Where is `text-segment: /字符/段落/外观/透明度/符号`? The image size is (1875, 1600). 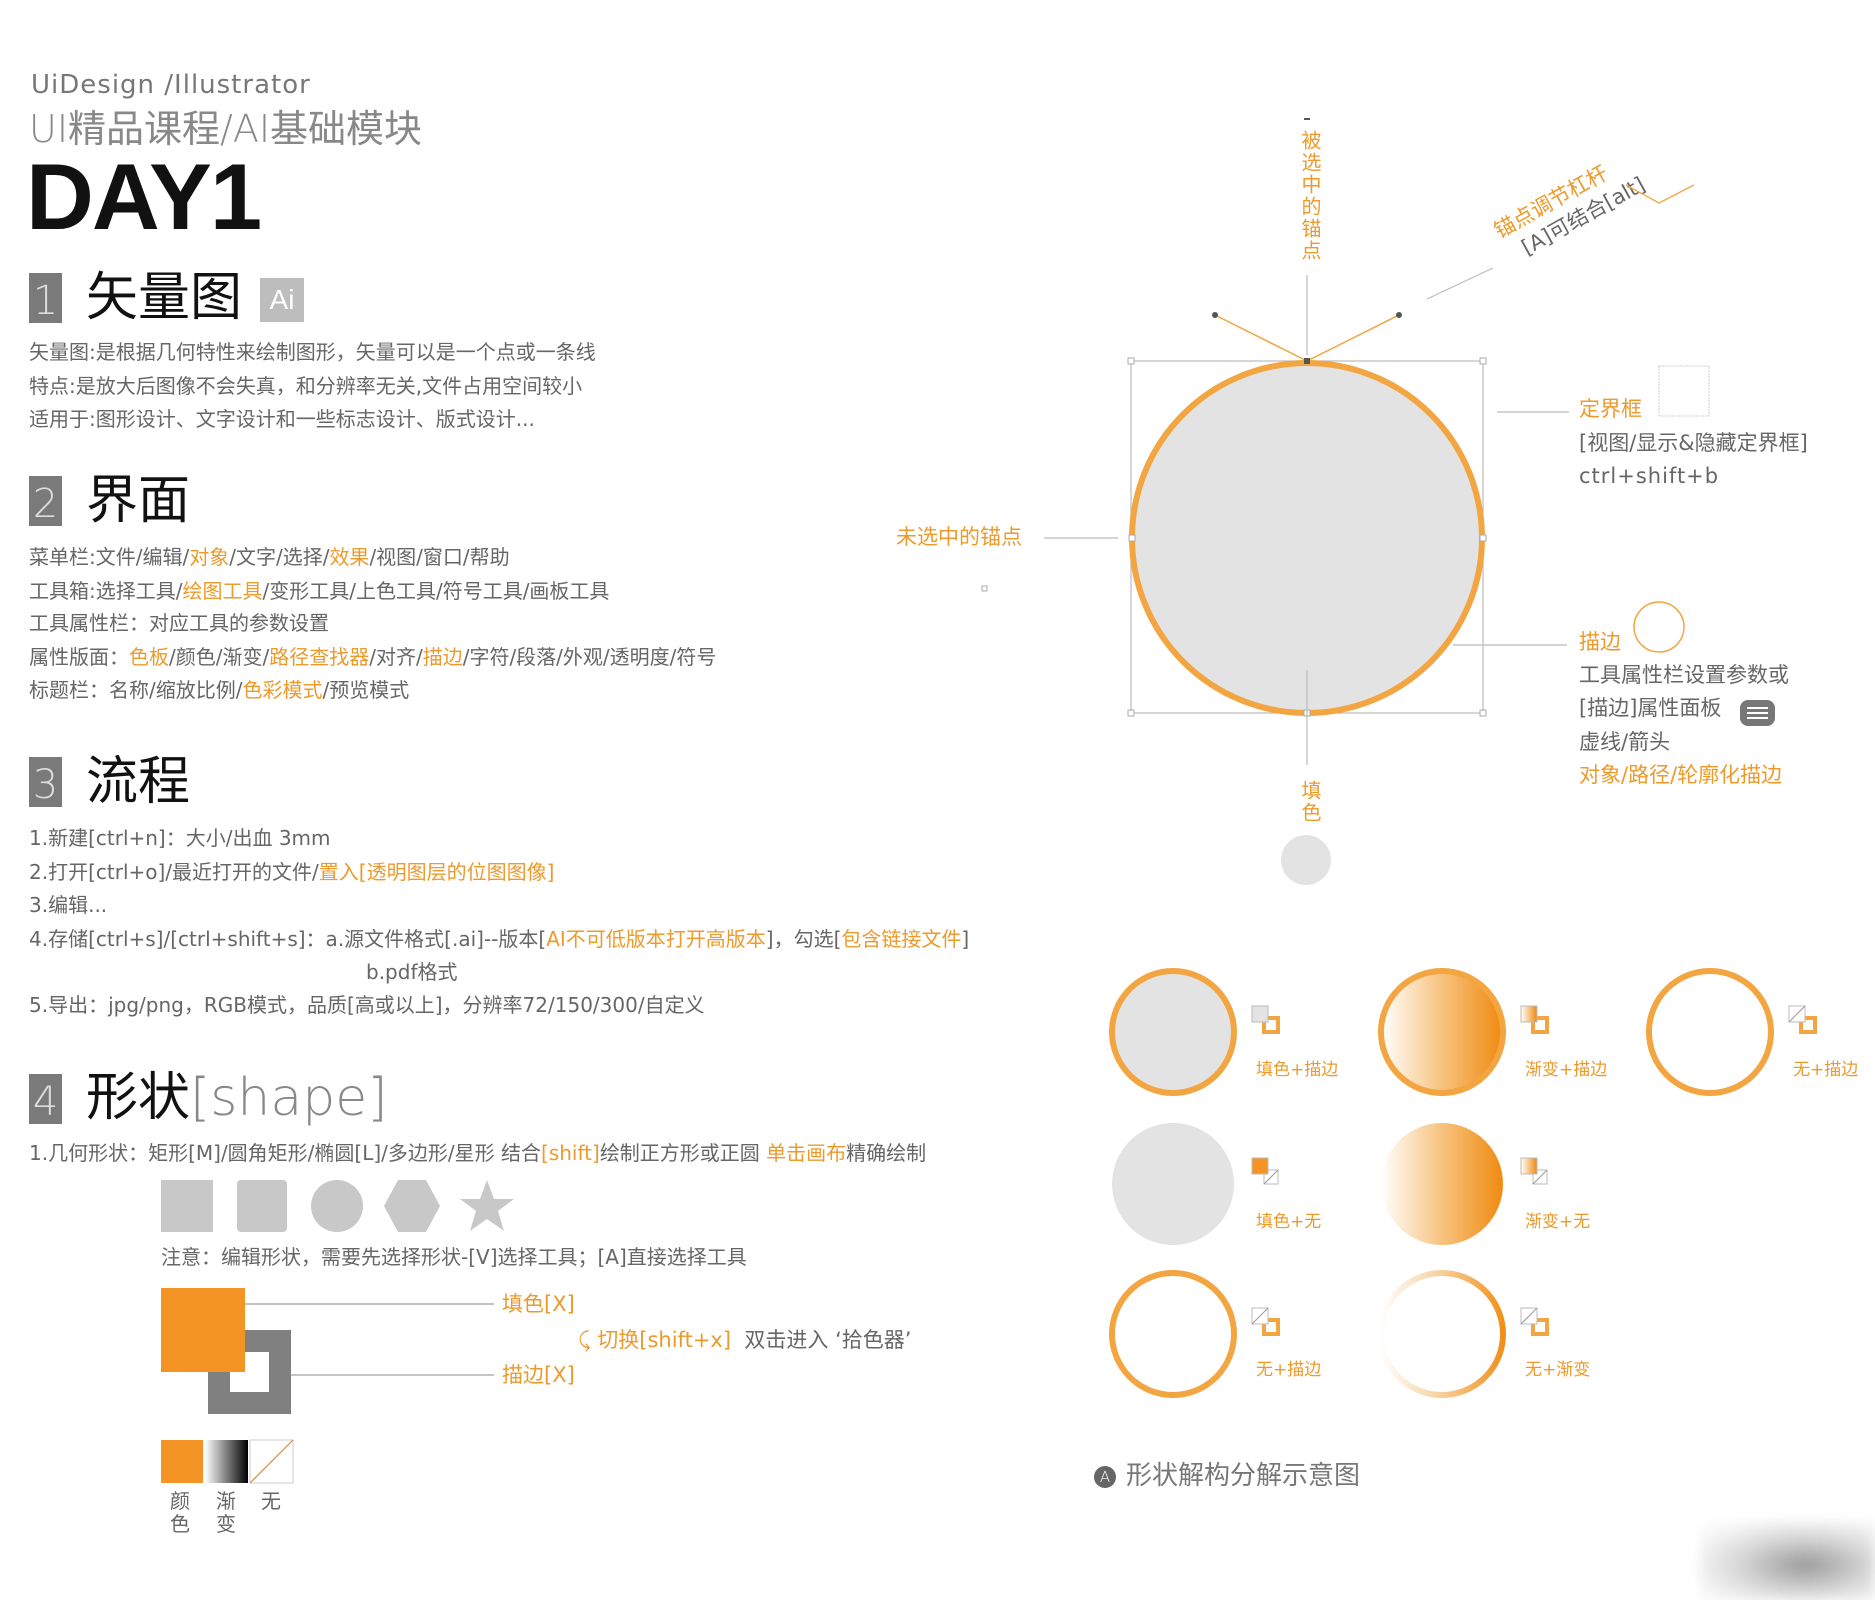
text-segment: /字符/段落/外观/透明度/符号 is located at coordinates (589, 657).